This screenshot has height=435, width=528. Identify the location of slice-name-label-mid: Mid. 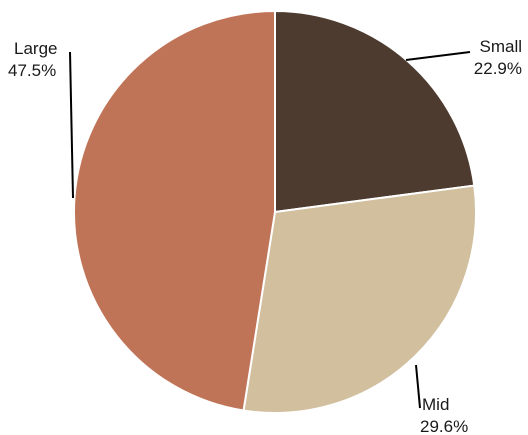
(435, 404).